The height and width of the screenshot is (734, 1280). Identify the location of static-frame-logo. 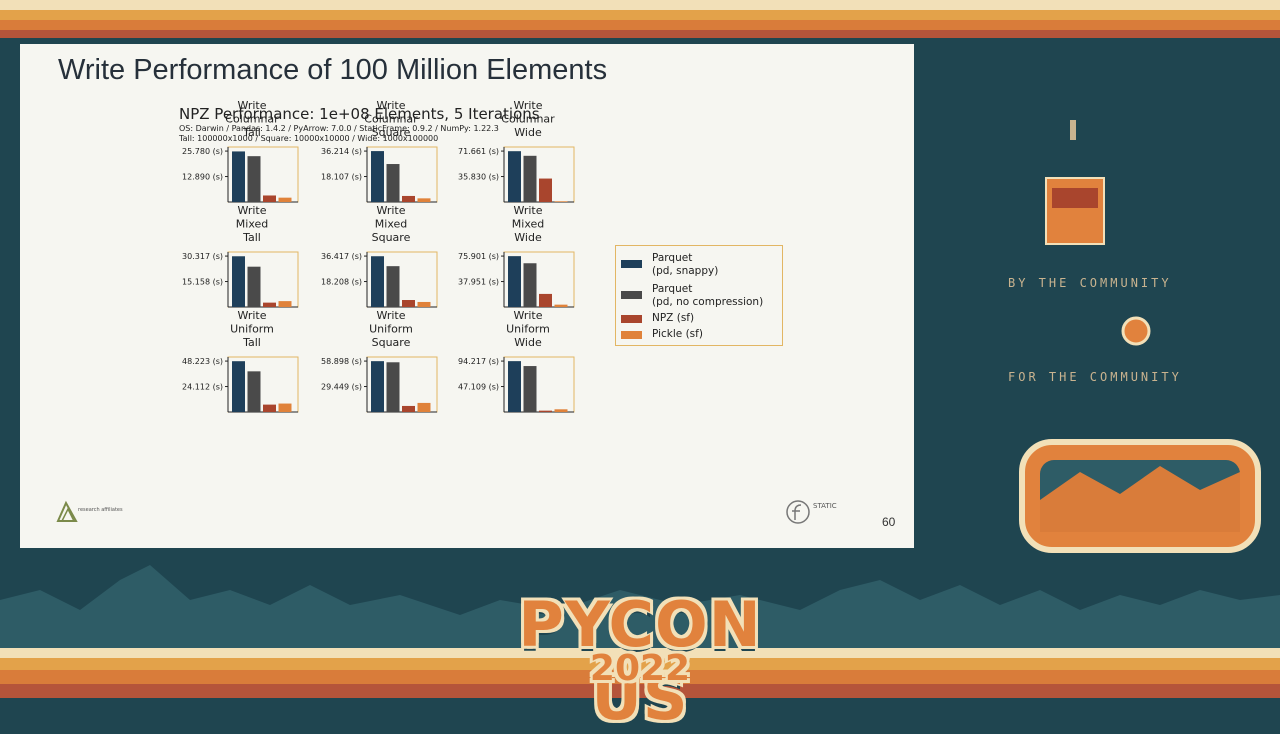
(798, 512).